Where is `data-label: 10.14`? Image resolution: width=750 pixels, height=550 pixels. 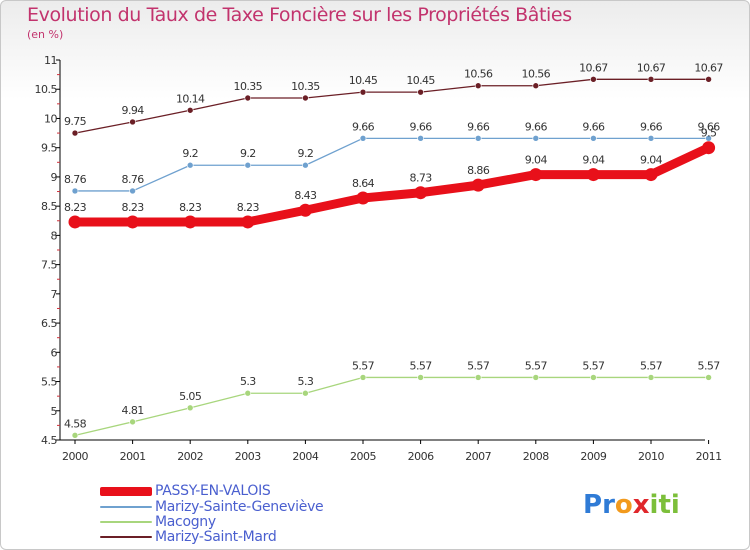
data-label: 10.14 is located at coordinates (190, 98).